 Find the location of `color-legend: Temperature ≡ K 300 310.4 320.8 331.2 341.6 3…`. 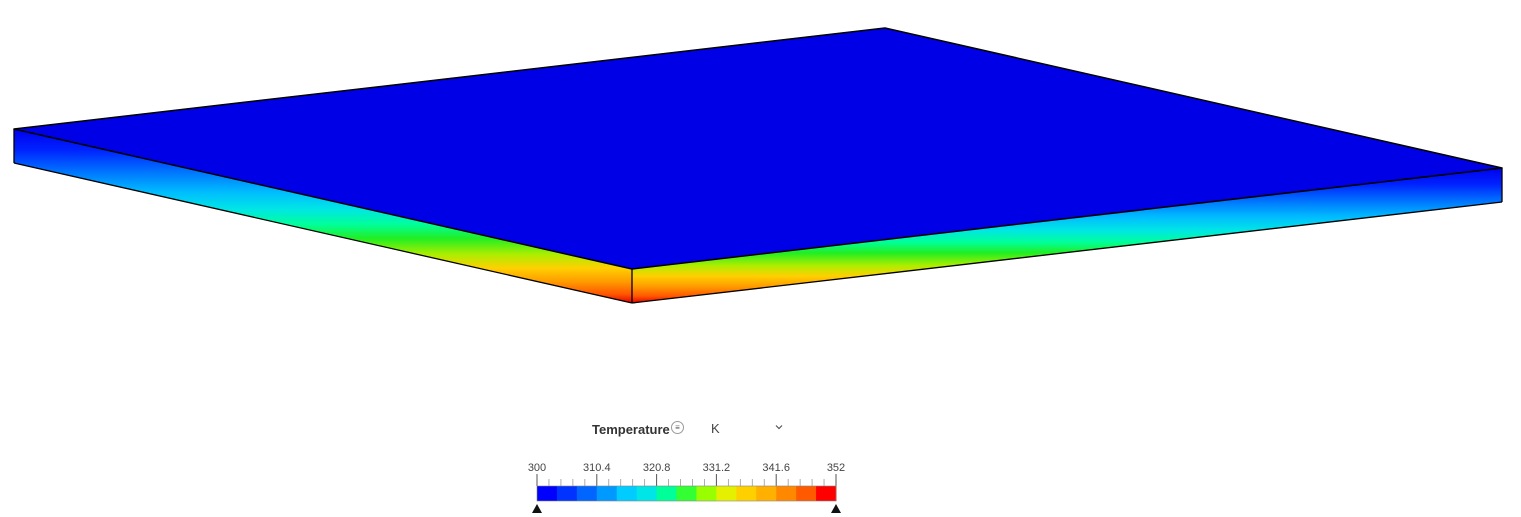

color-legend: Temperature ≡ K 300 310.4 320.8 331.2 341.6 3… is located at coordinates (690, 466).